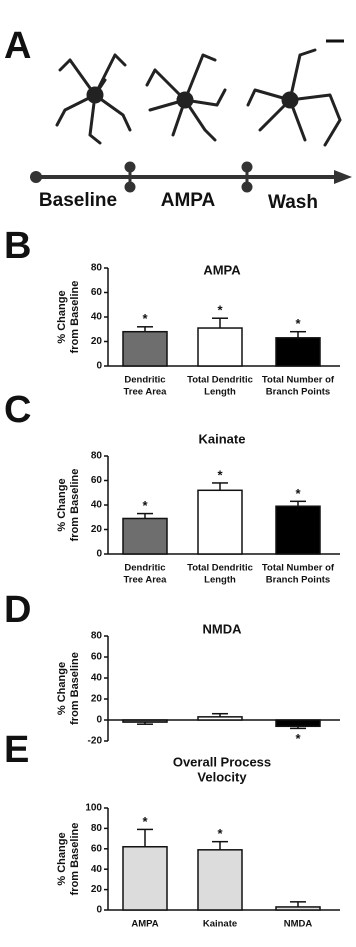 This screenshot has width=356, height=947. What do you see at coordinates (17, 46) in the screenshot?
I see `panel-label: A` at bounding box center [17, 46].